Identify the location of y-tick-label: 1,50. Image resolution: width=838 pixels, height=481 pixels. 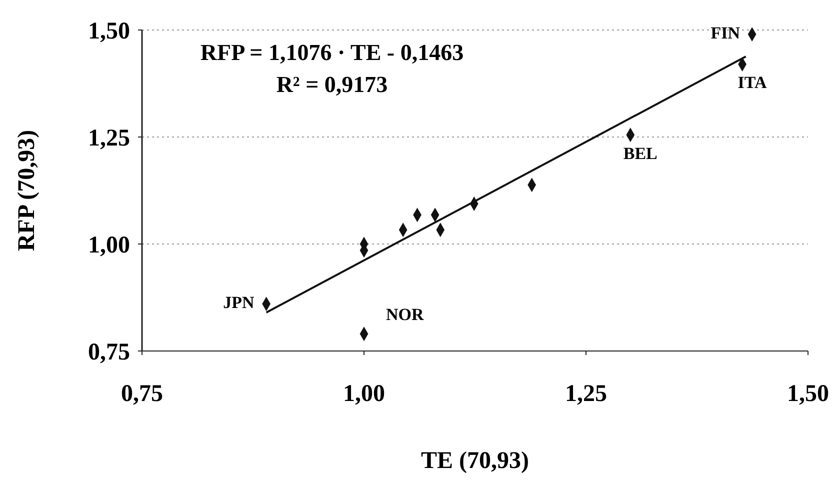
(109, 31).